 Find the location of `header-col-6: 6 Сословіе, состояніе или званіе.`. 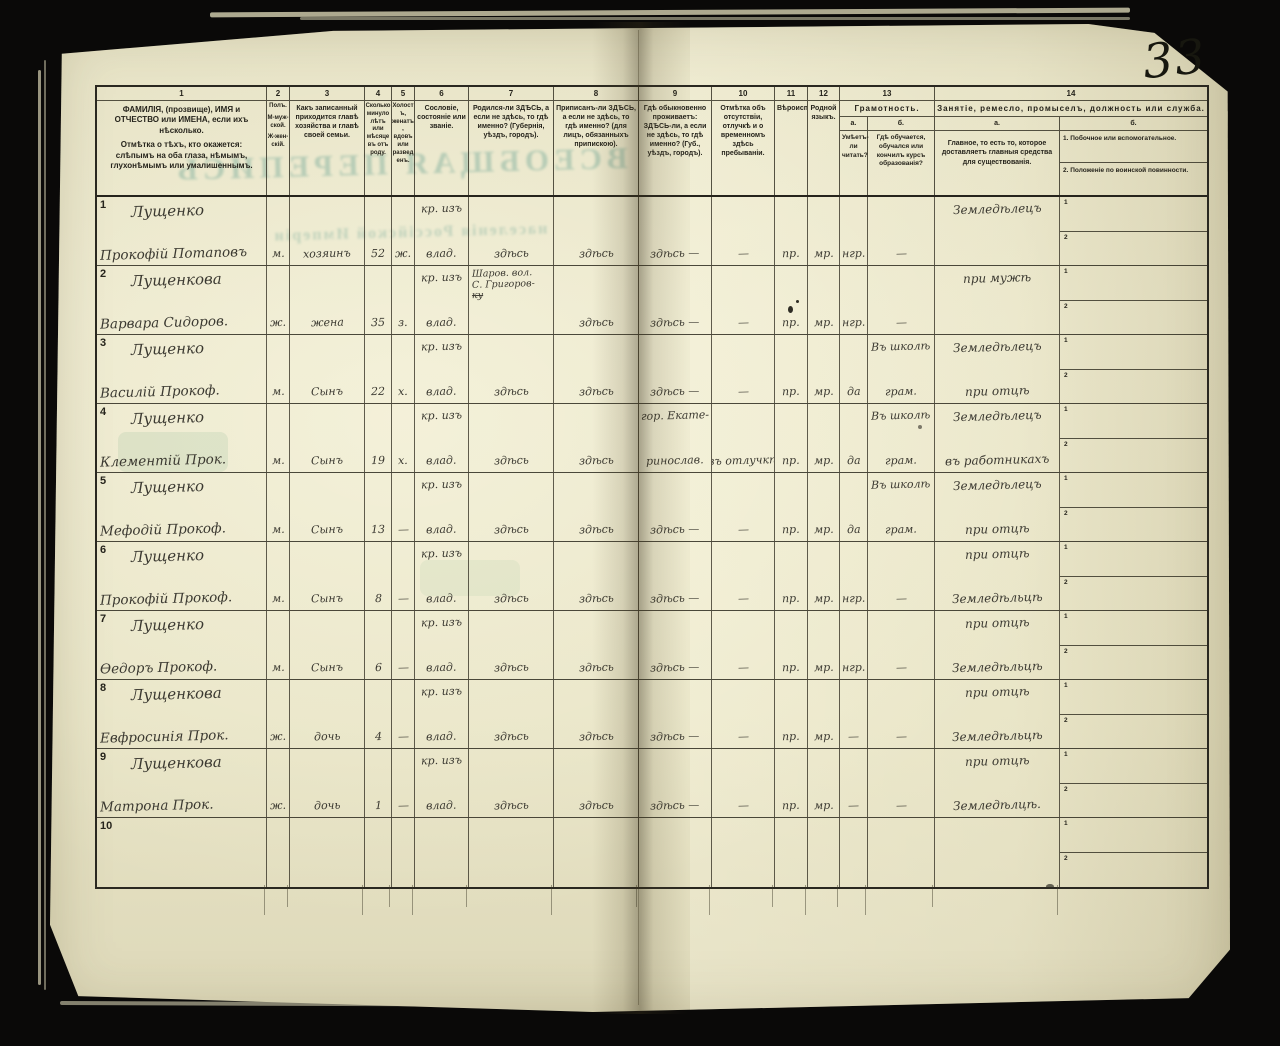

header-col-6: 6 Сословіе, состояніе или званіе. is located at coordinates (442, 141).